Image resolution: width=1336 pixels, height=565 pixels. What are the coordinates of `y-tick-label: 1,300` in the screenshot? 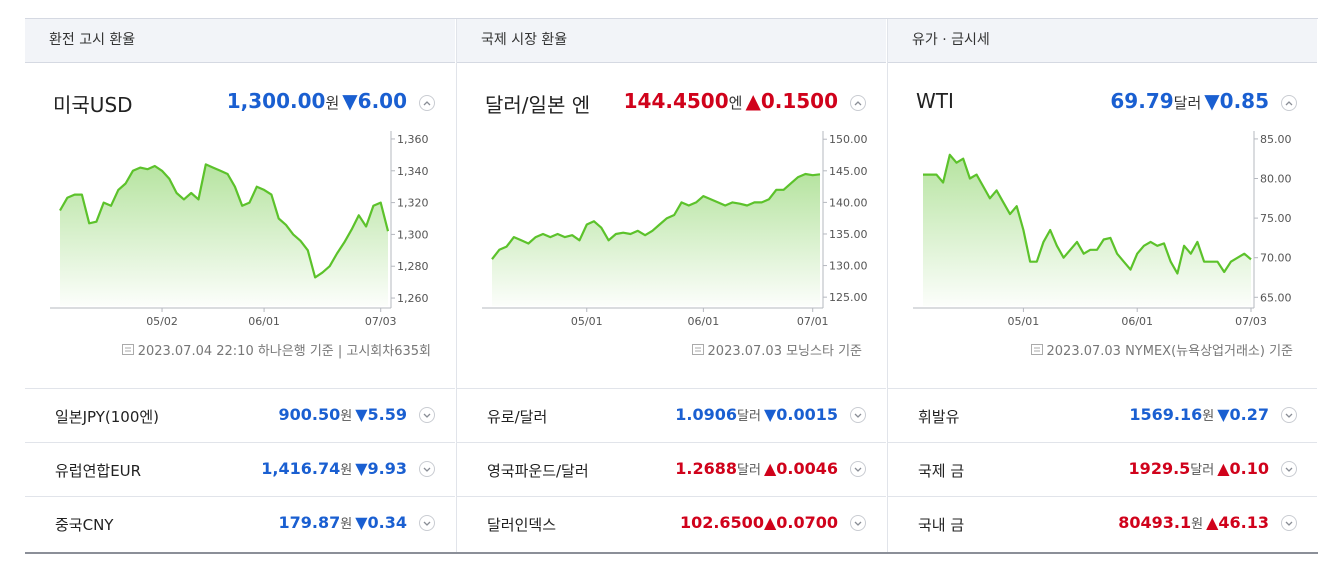 It's located at (413, 234).